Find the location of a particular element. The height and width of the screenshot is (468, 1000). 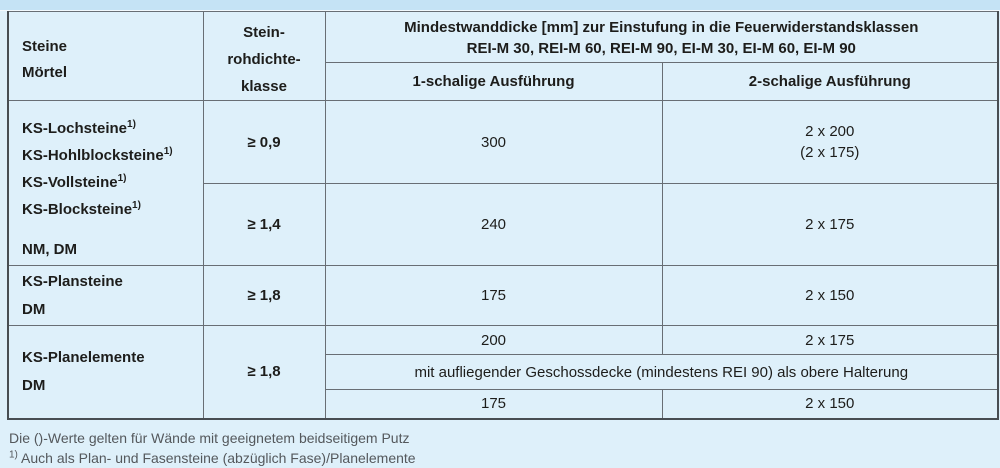

cell-density-09: ≥ 0,9 is located at coordinates (264, 142).